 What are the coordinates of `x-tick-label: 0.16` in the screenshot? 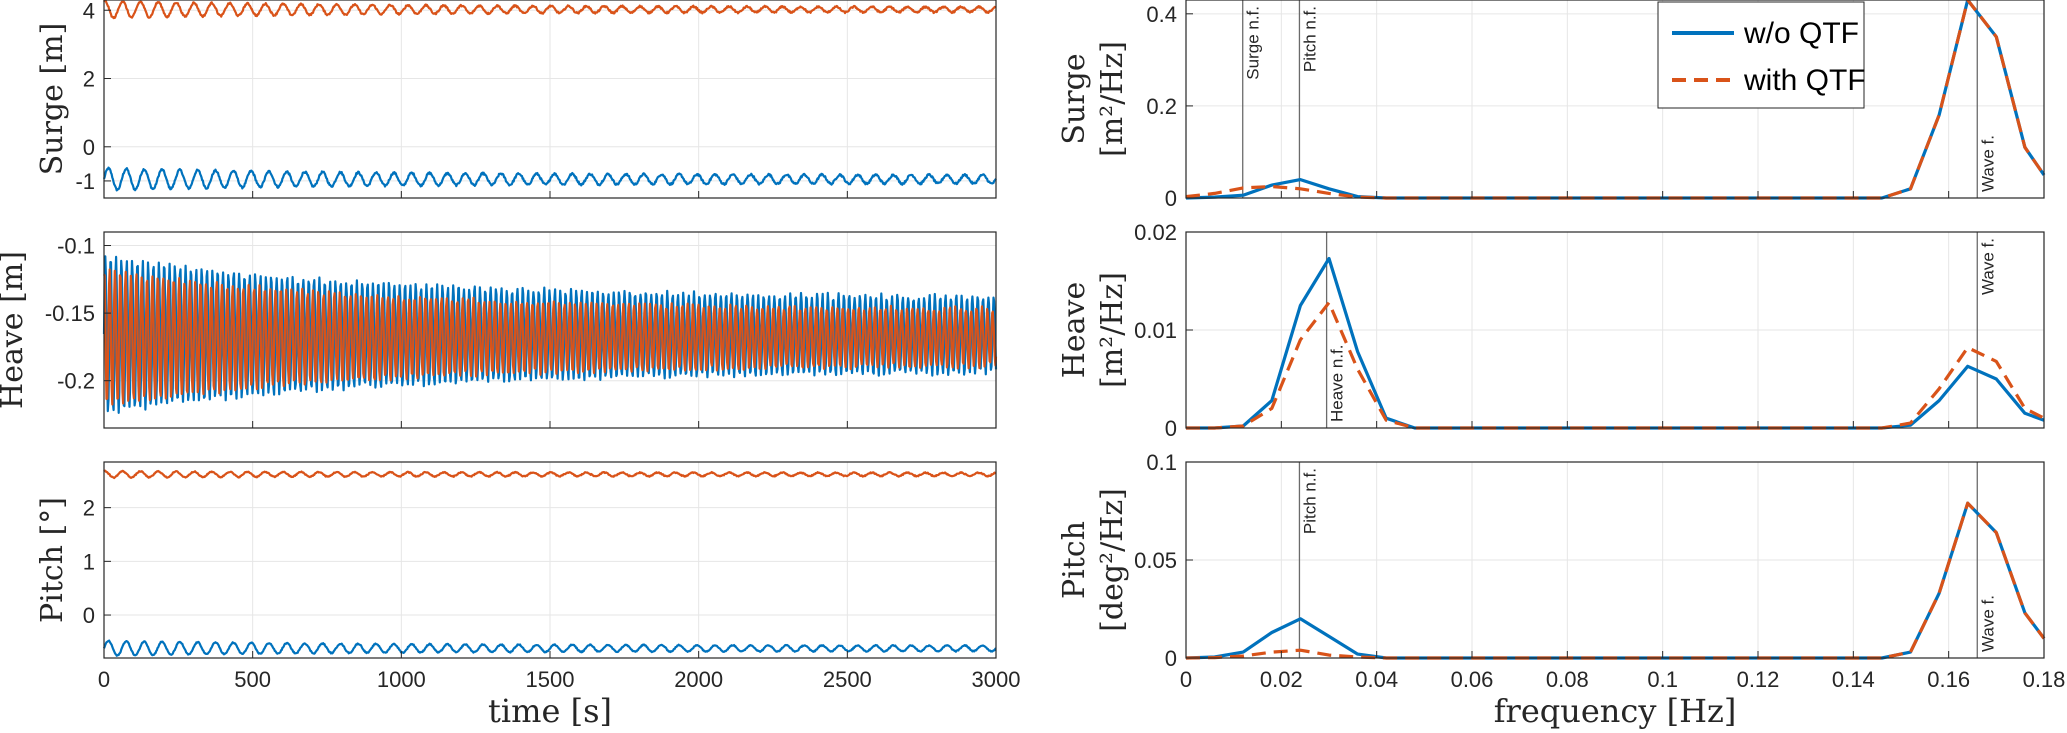 It's located at (1948, 679).